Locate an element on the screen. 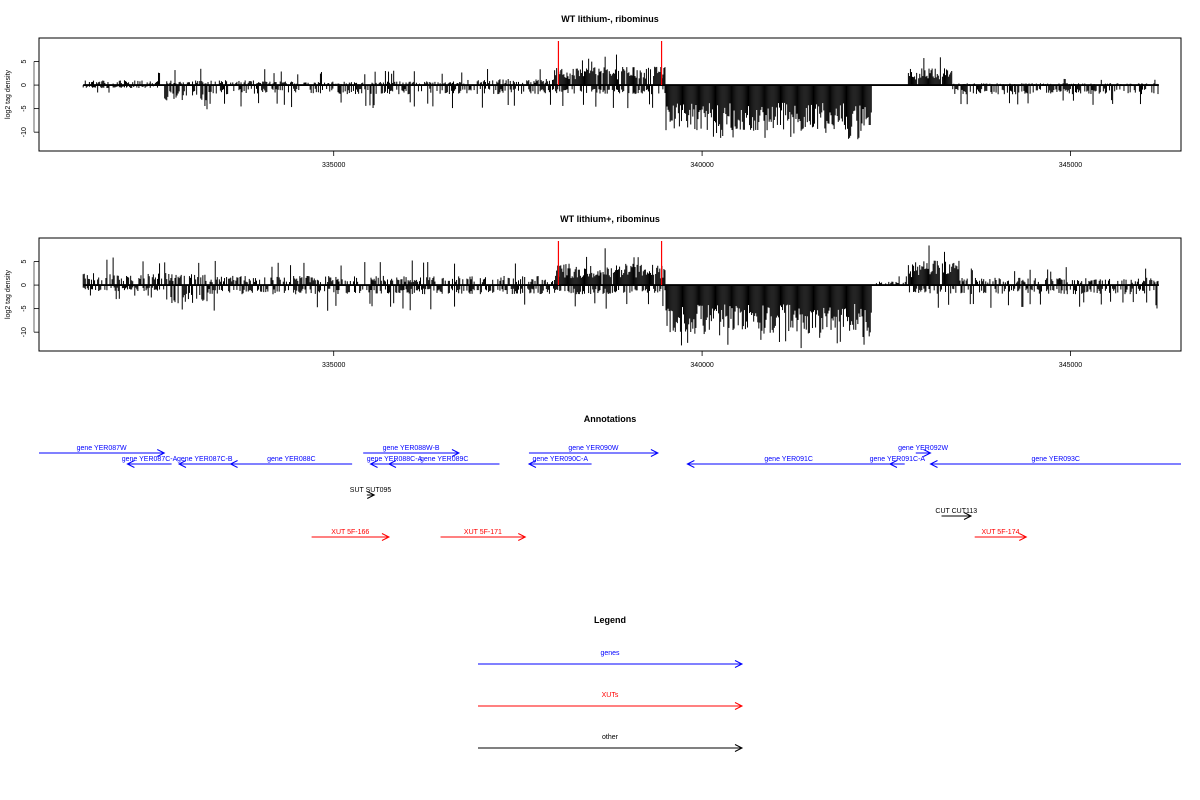 Image resolution: width=1200 pixels, height=800 pixels. legend-label: XUTs is located at coordinates (610, 695).